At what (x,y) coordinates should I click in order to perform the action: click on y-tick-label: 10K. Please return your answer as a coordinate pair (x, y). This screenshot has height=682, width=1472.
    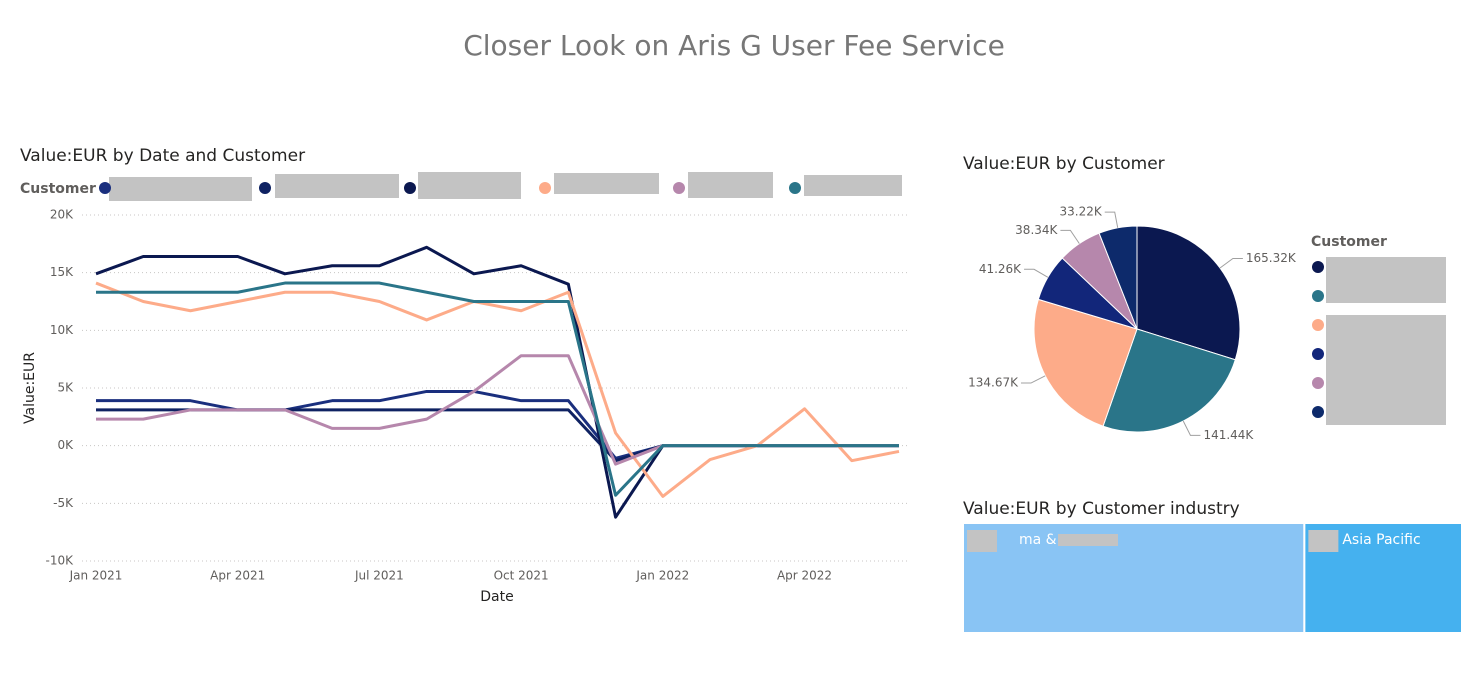
    Looking at the image, I should click on (62, 330).